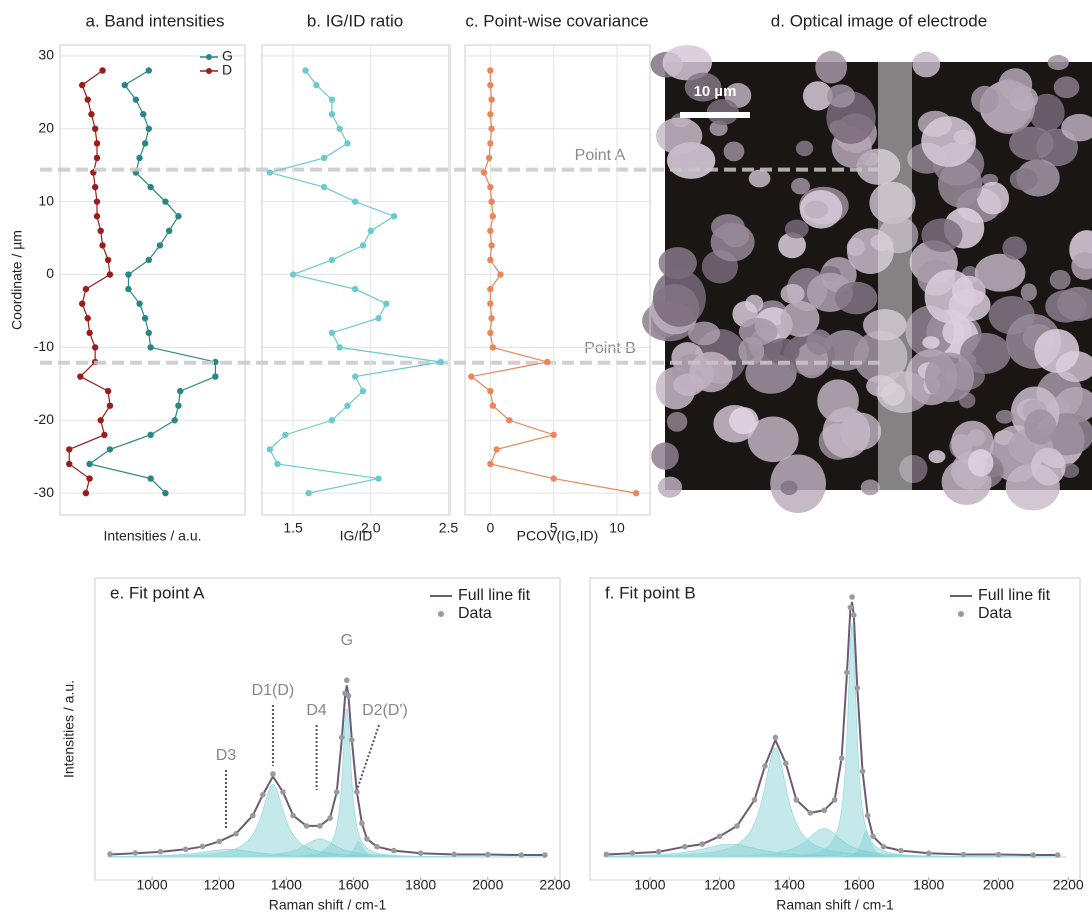  I want to click on y-tick-label: 10, so click(46, 200).